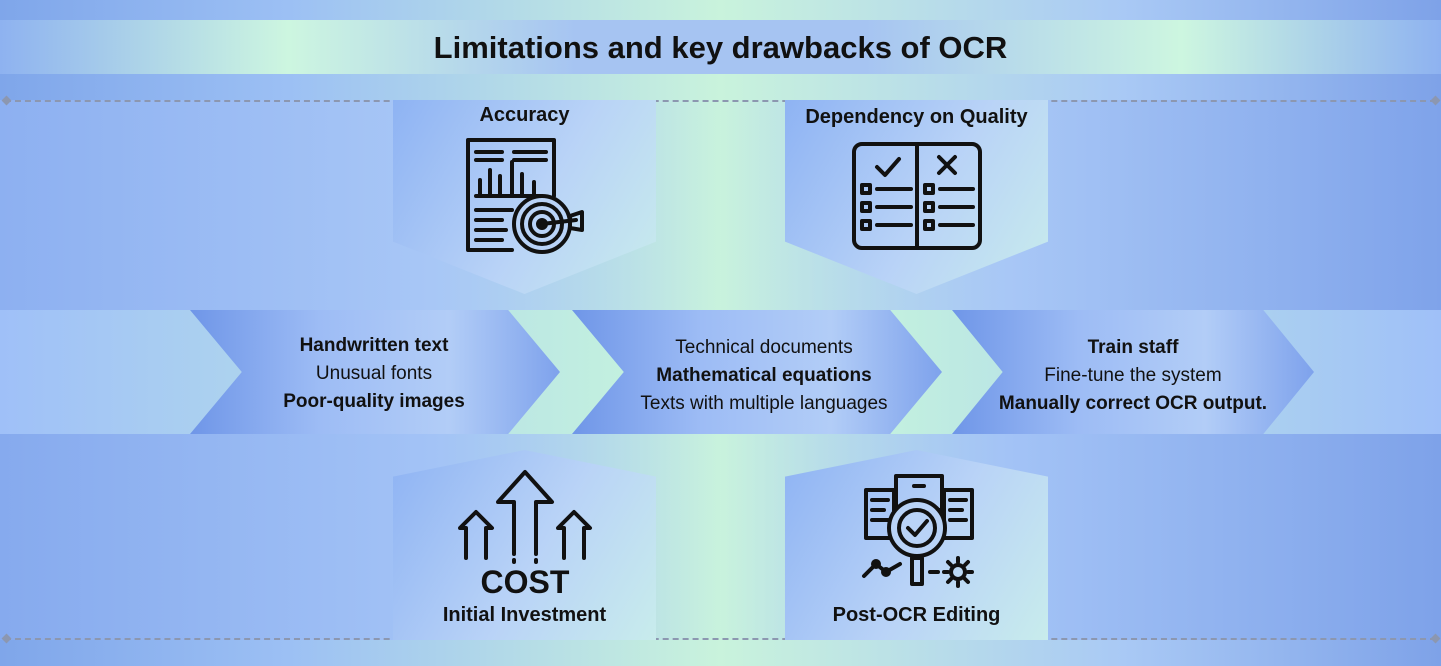 This screenshot has height=666, width=1441. Describe the element at coordinates (916, 117) in the screenshot. I see `dependency-label: Dependency on Quality` at that location.